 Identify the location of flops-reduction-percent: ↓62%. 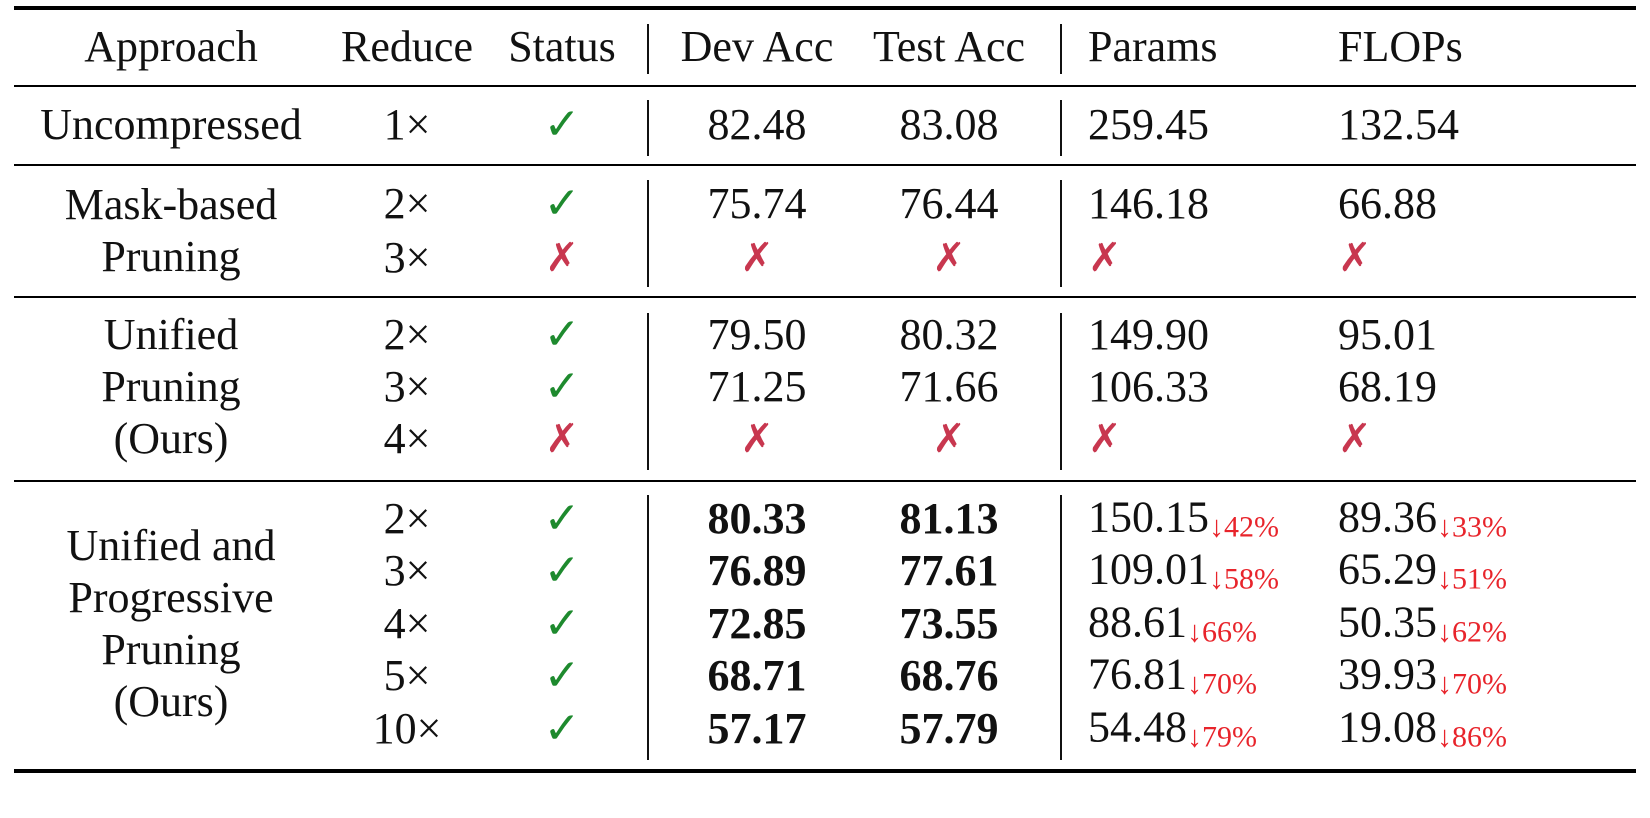
(1472, 632).